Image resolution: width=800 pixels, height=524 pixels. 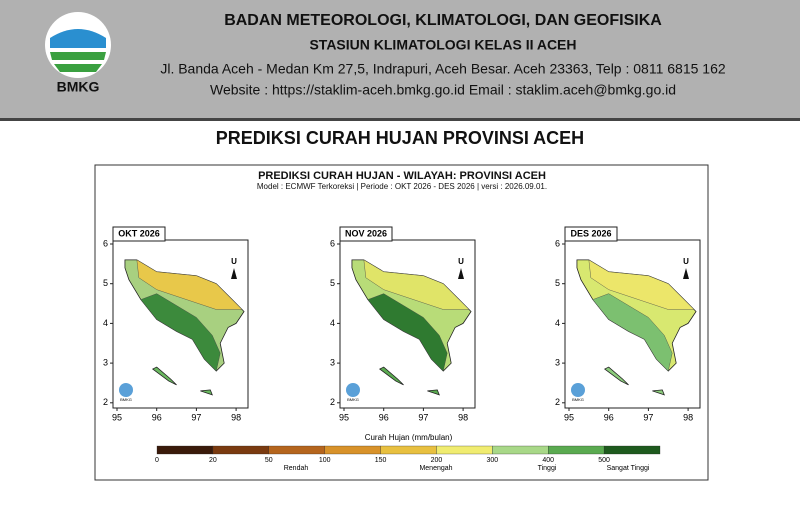 What do you see at coordinates (325, 460) in the screenshot?
I see `colorbar-tick-label: 100` at bounding box center [325, 460].